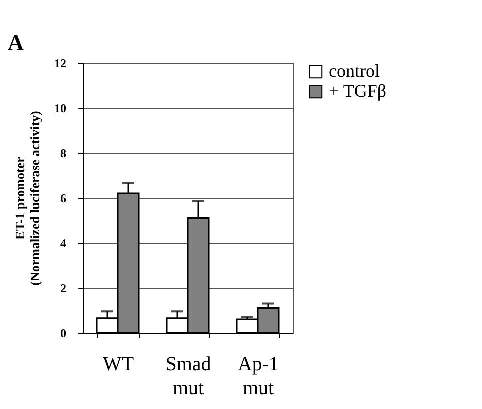  What do you see at coordinates (259, 377) in the screenshot?
I see `x-tick-label: Ap-1 mut` at bounding box center [259, 377].